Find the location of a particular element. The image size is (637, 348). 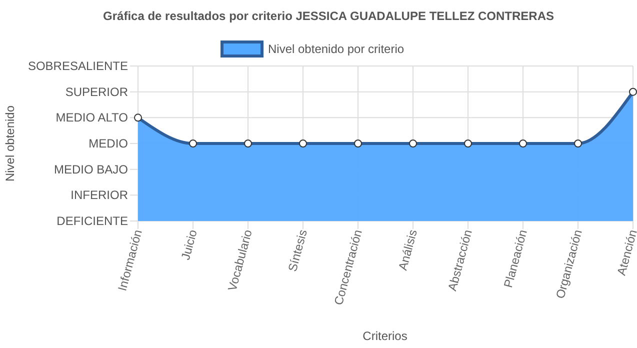

x-tick-label: Atención is located at coordinates (625, 252).